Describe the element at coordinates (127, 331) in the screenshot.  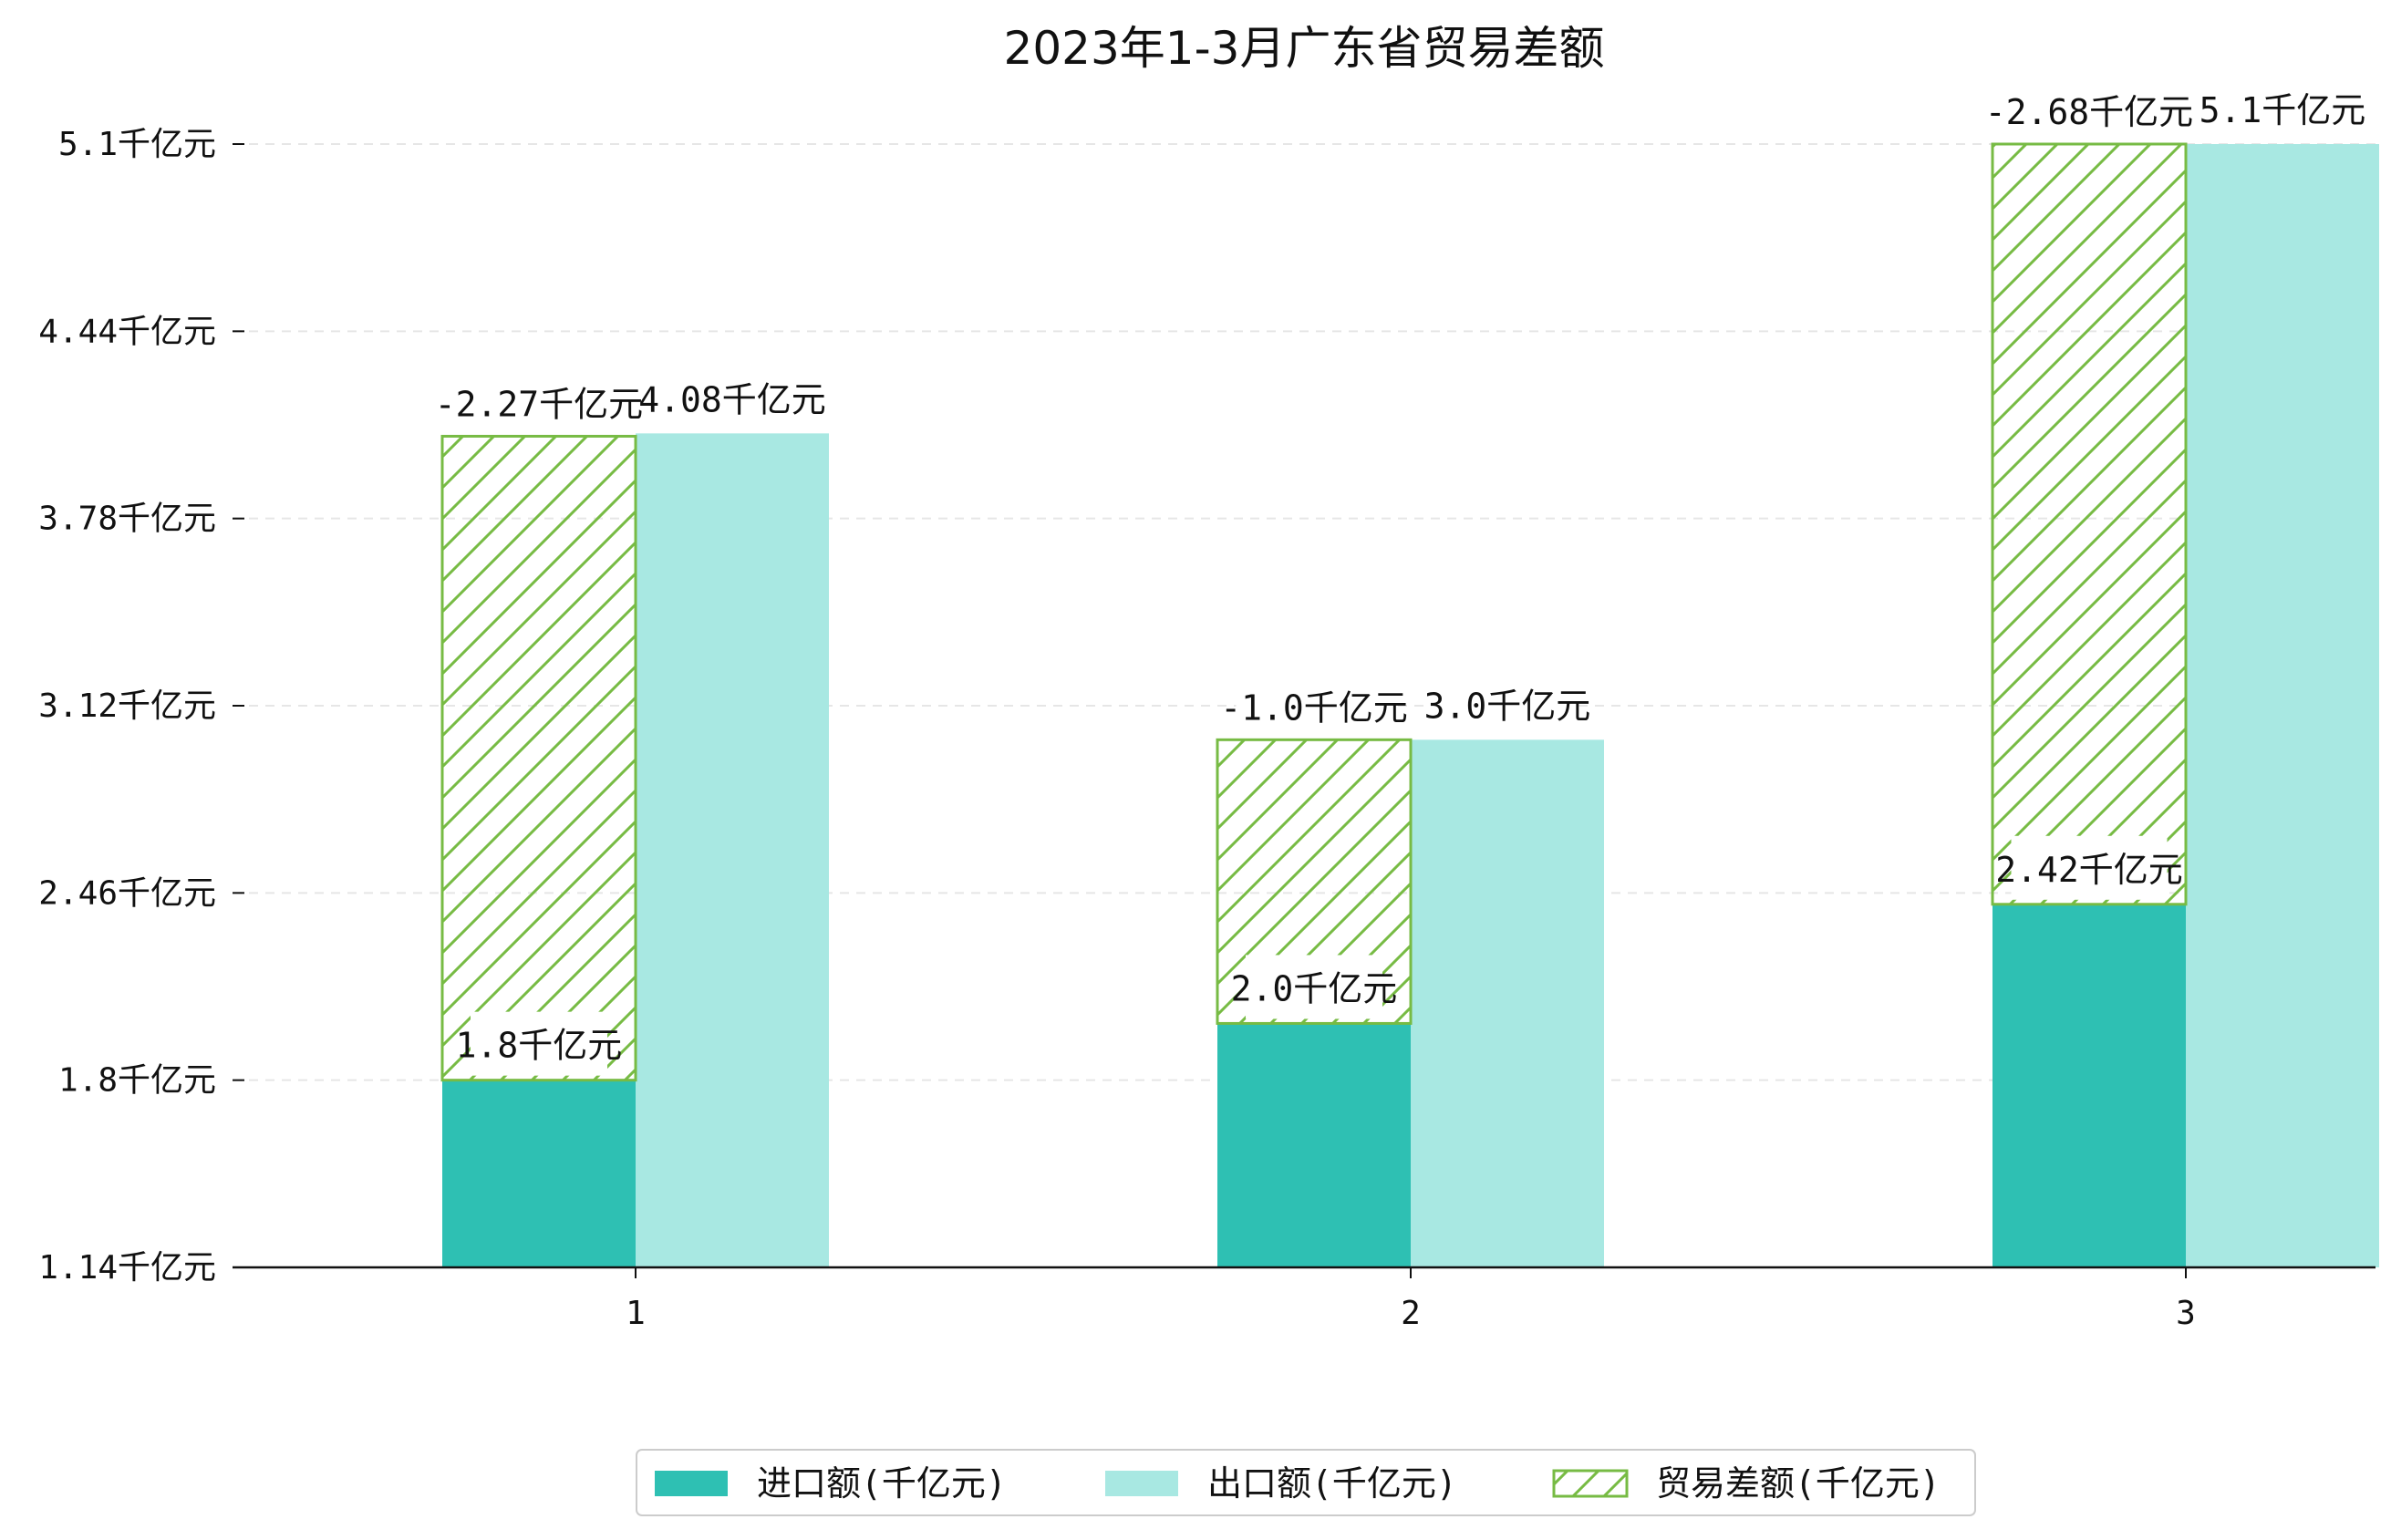
I see `y-tick-label: 4.44千亿元` at that location.